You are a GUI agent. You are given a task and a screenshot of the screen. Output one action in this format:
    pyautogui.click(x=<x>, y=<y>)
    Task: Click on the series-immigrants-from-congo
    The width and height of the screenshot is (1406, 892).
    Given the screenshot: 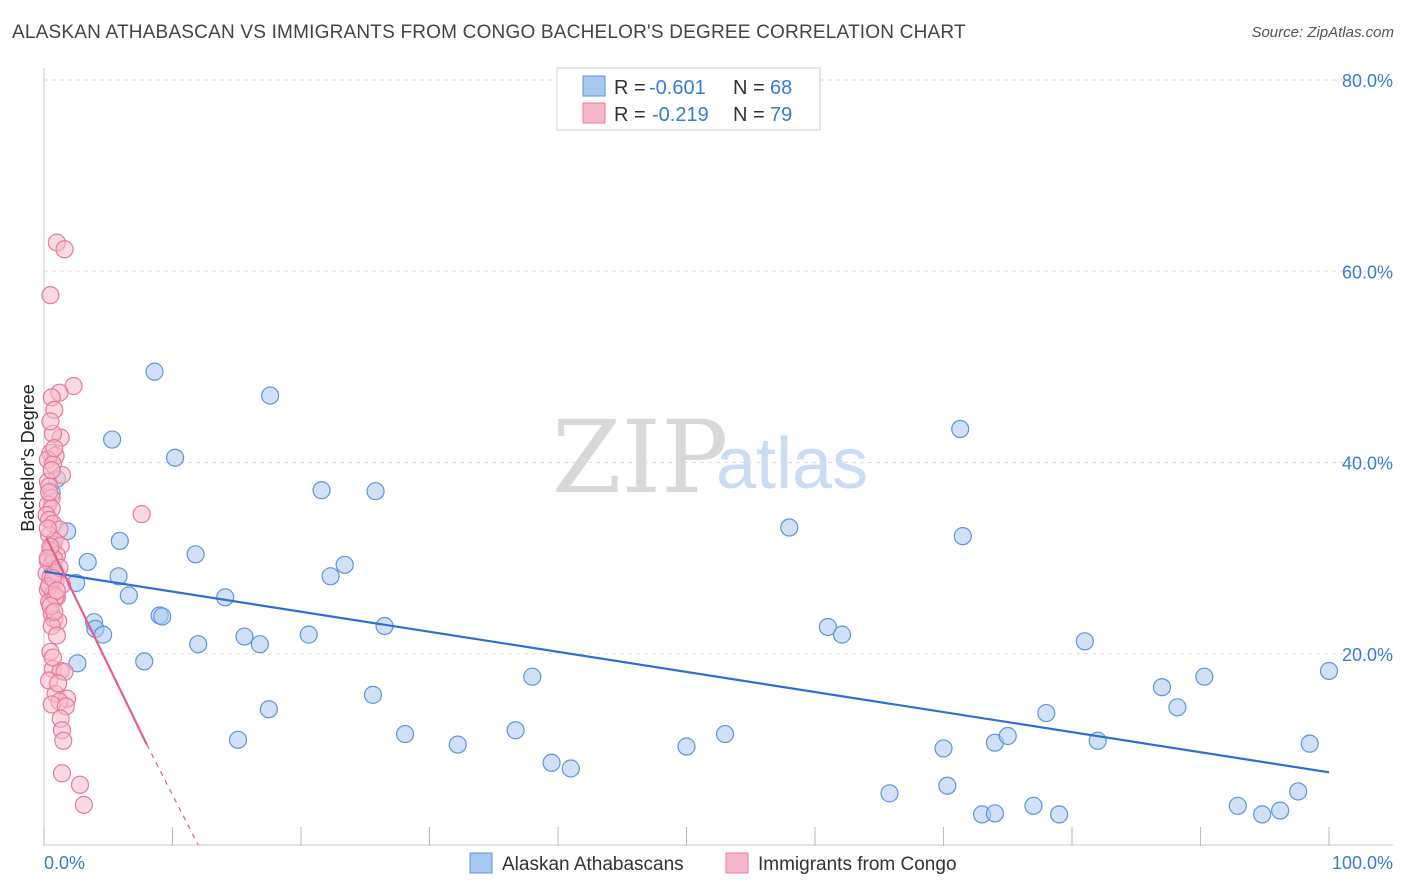 What is the action you would take?
    pyautogui.click(x=94, y=523)
    